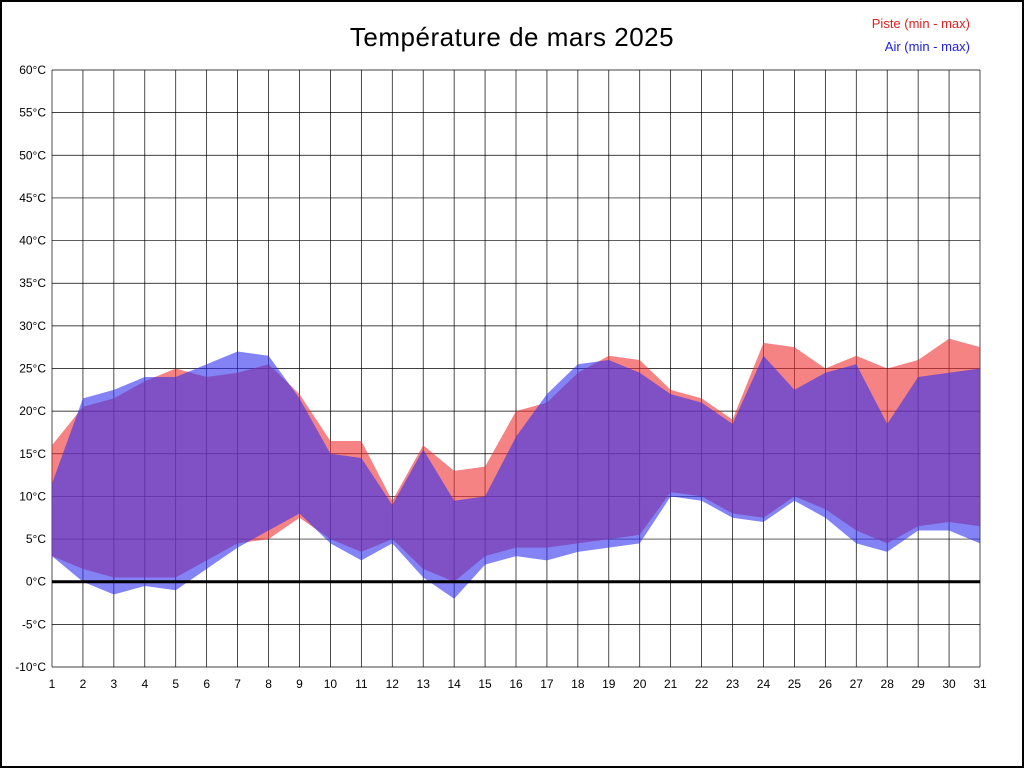  I want to click on y-tick-label: 55°C, so click(32, 113).